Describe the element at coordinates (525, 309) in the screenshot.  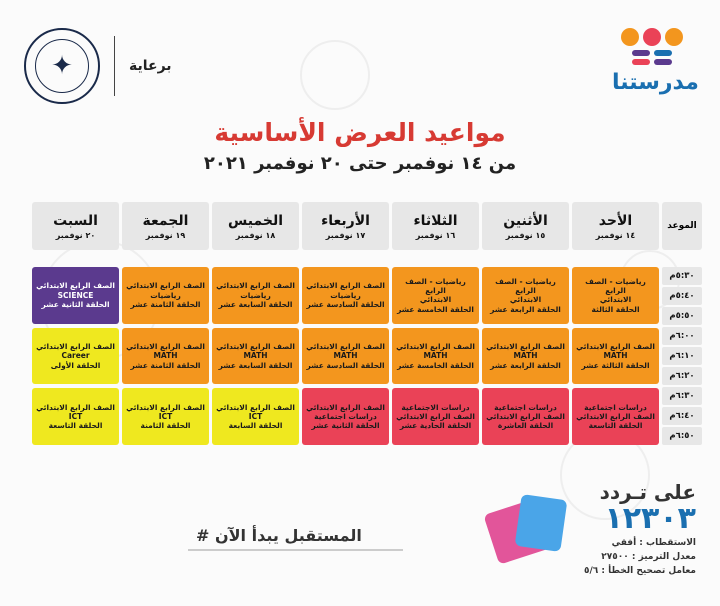
I see `slot-line: الحلقة الرابعة عشر` at that location.